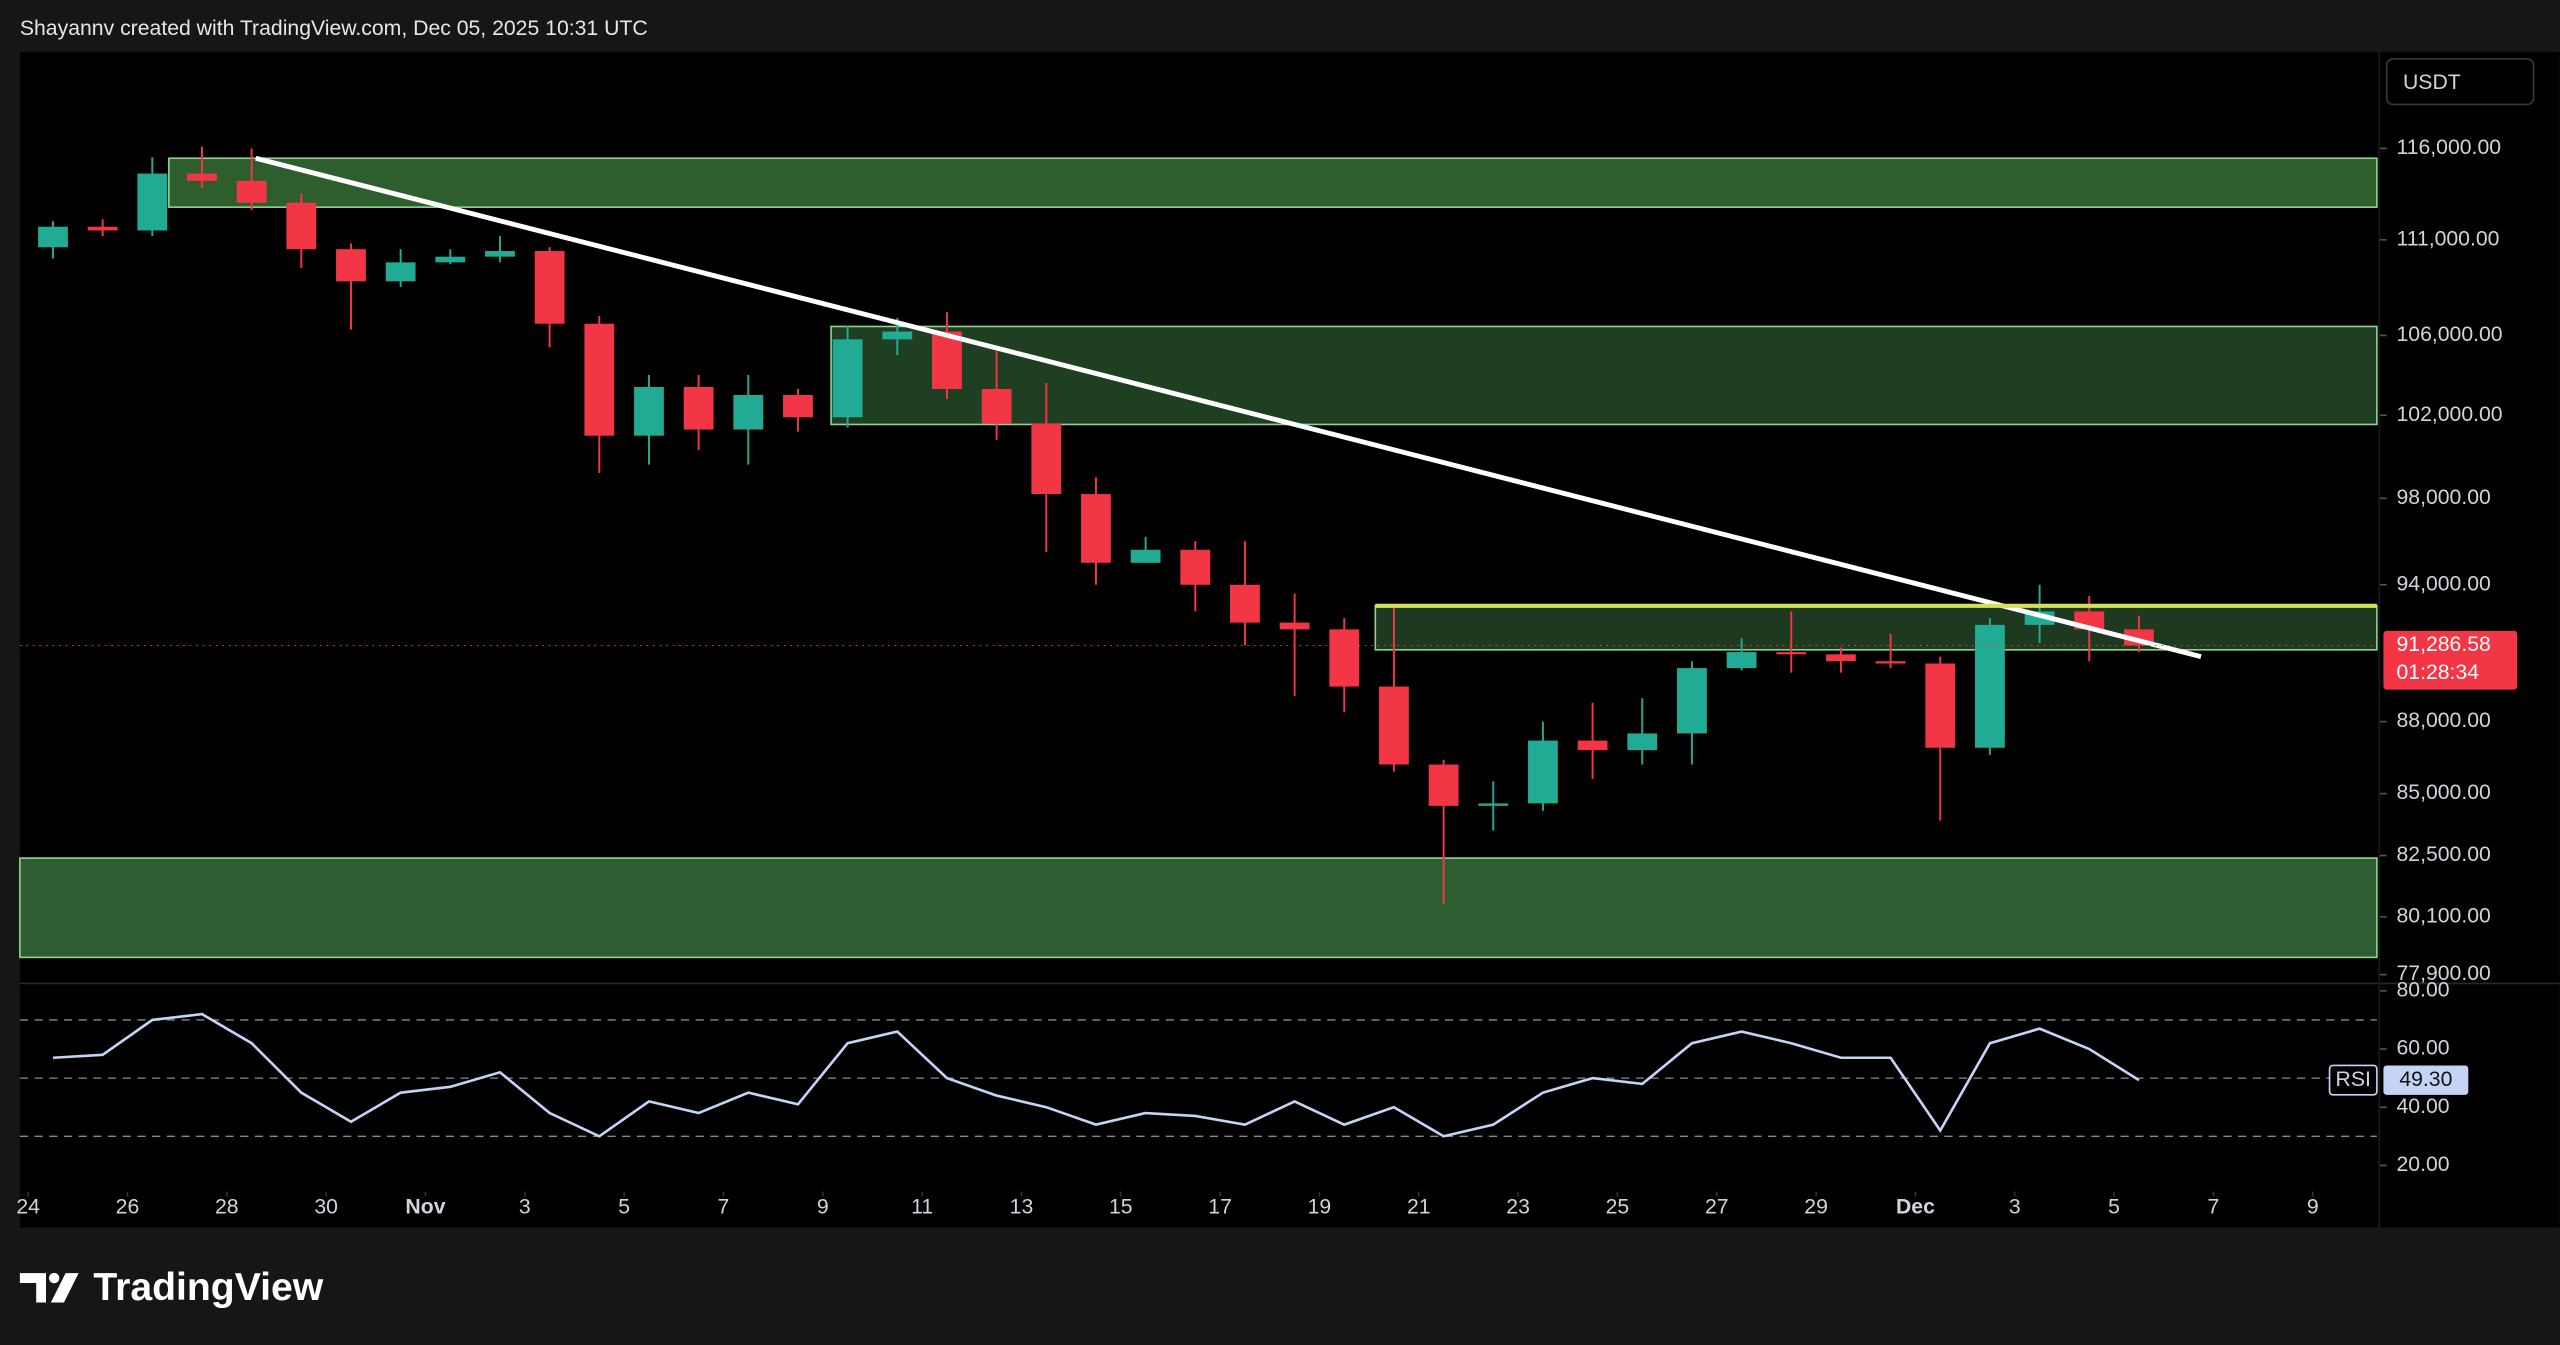 This screenshot has height=1345, width=2560. Describe the element at coordinates (1121, 1206) in the screenshot. I see `x-tick-label: 15` at that location.